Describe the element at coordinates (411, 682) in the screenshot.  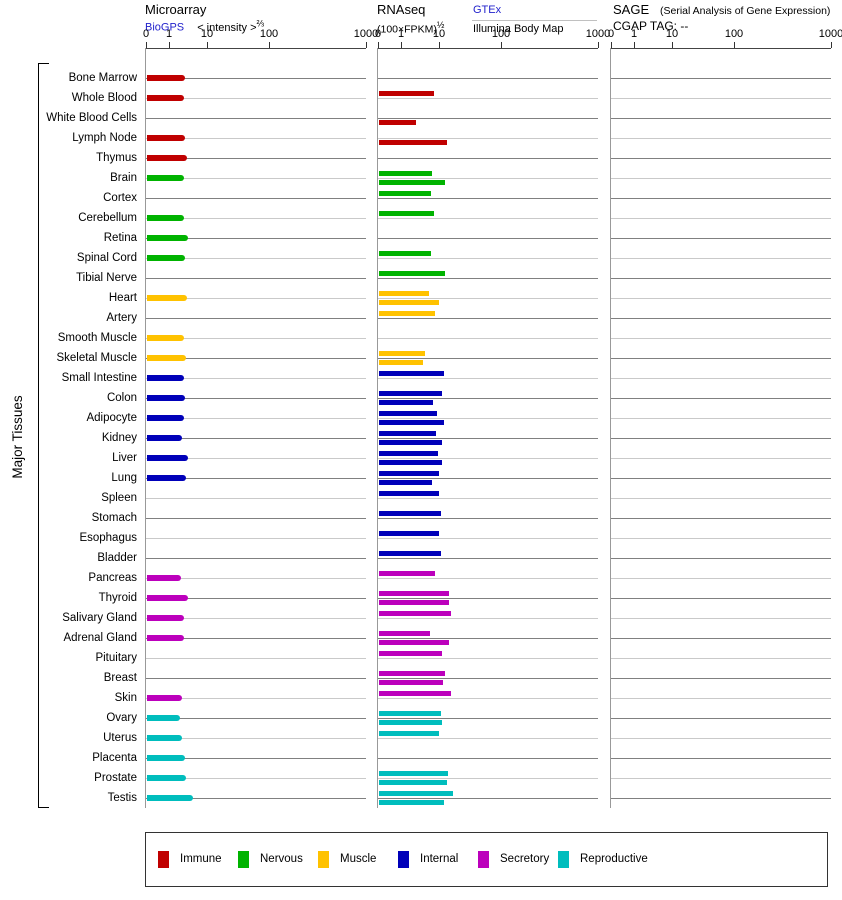
I see `illumina-bar-breast` at that location.